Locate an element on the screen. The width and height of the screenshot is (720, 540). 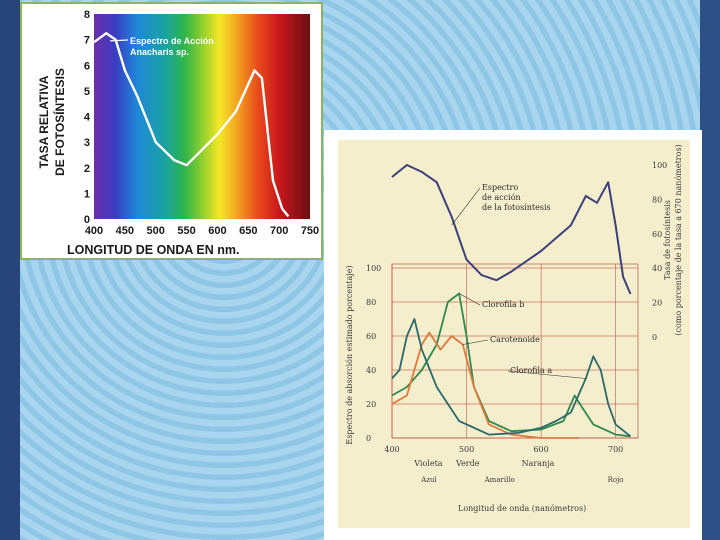
y-tick-label: 0 is located at coordinates (87, 220).